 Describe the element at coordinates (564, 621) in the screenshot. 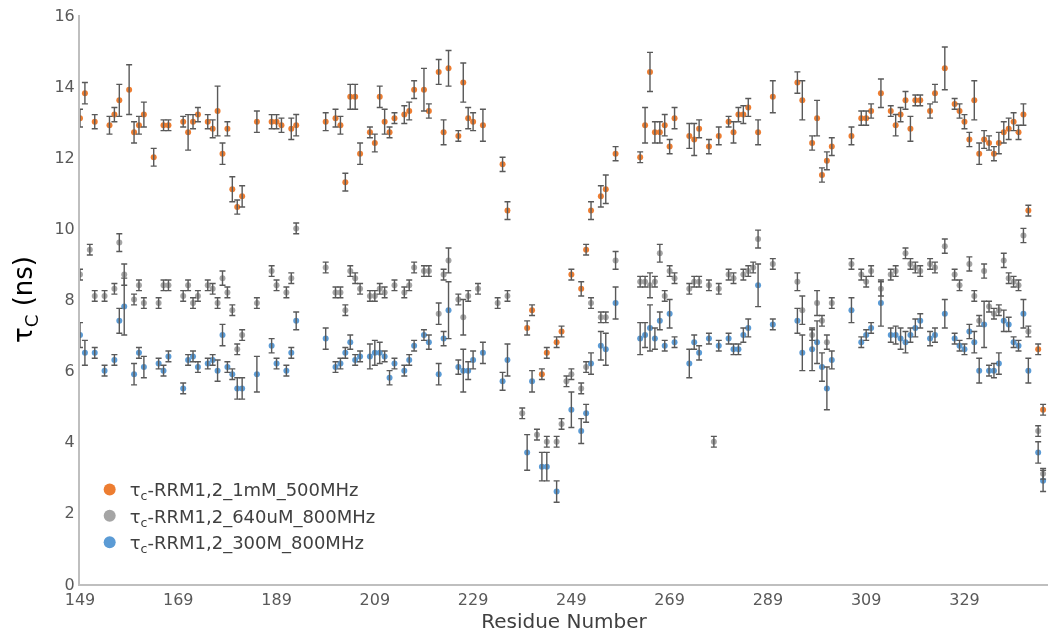

I see `x-axis-title: Residue Number` at that location.